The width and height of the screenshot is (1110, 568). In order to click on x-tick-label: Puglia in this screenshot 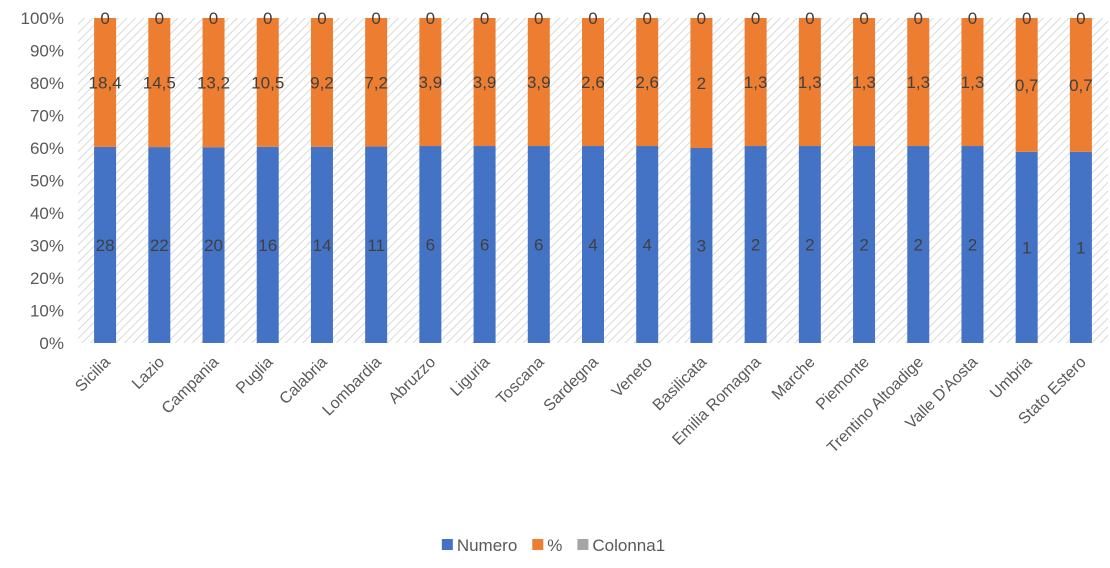, I will do `click(255, 376)`.